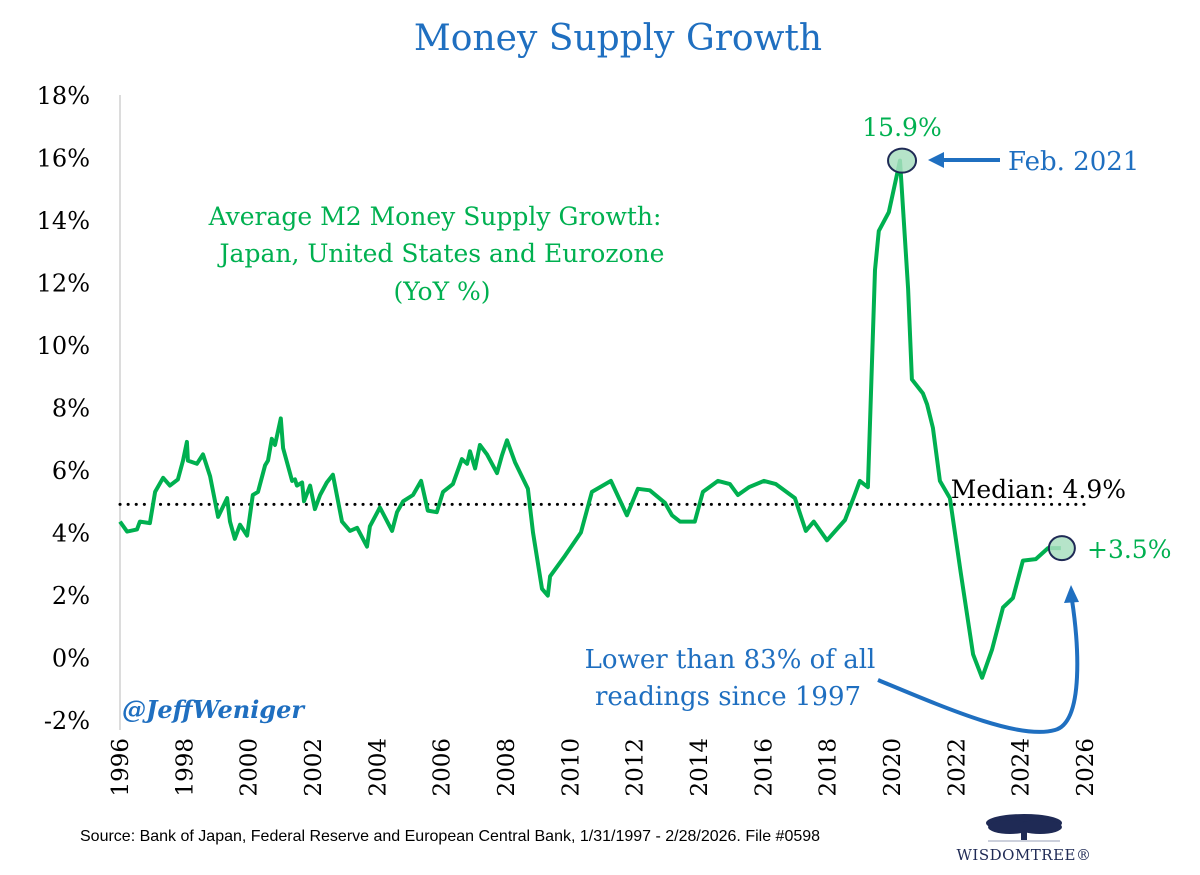  I want to click on x-tick-label: 2004, so click(378, 767).